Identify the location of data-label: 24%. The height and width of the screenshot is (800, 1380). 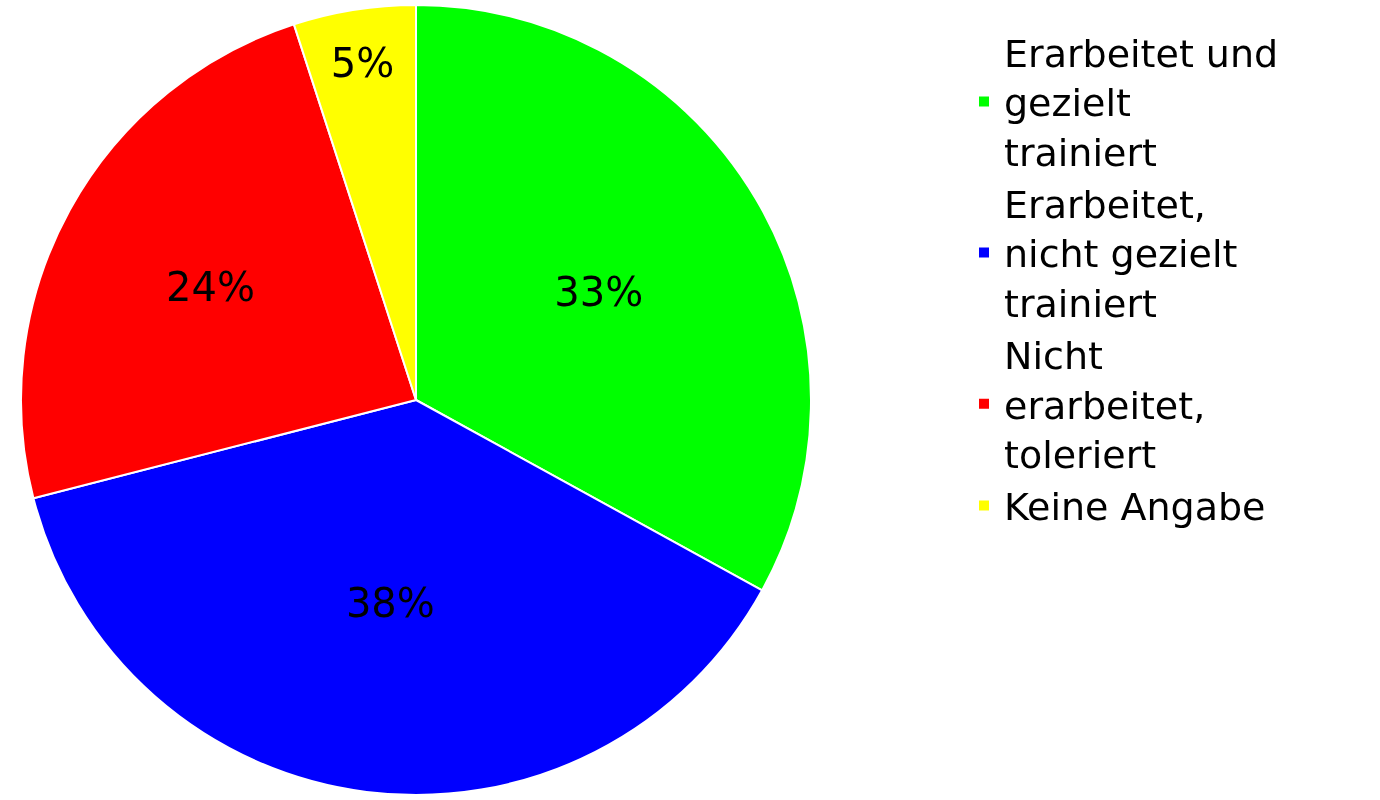
(210, 287).